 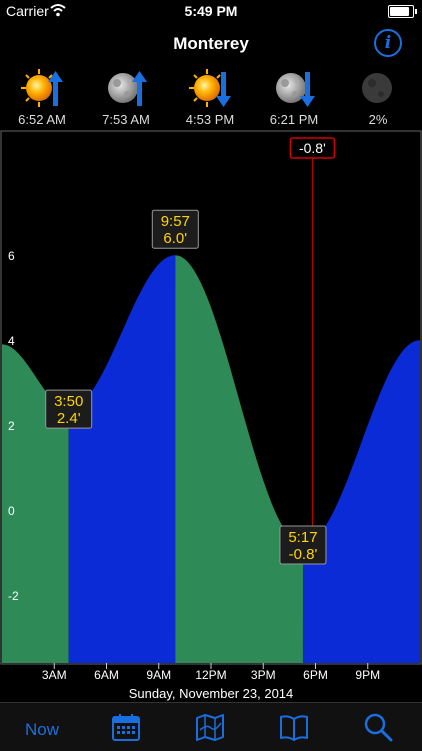 What do you see at coordinates (11, 341) in the screenshot?
I see `y-tick-label: 4` at bounding box center [11, 341].